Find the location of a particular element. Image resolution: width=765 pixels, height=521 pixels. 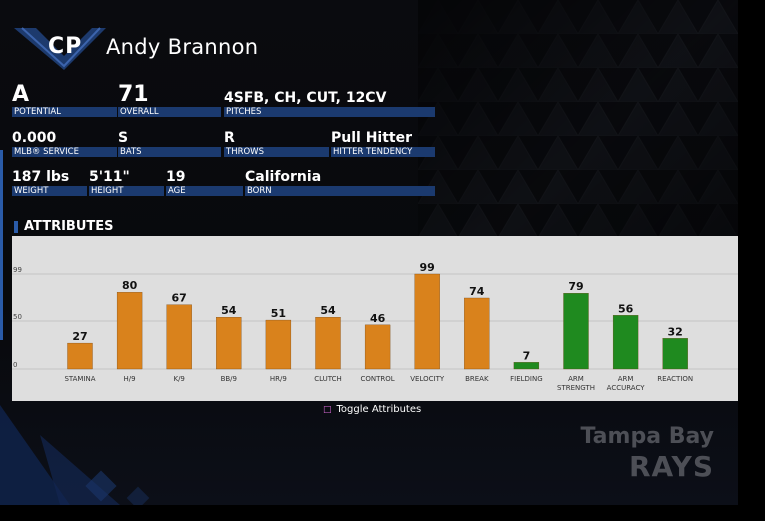

stat-label: BORN is located at coordinates (340, 191).